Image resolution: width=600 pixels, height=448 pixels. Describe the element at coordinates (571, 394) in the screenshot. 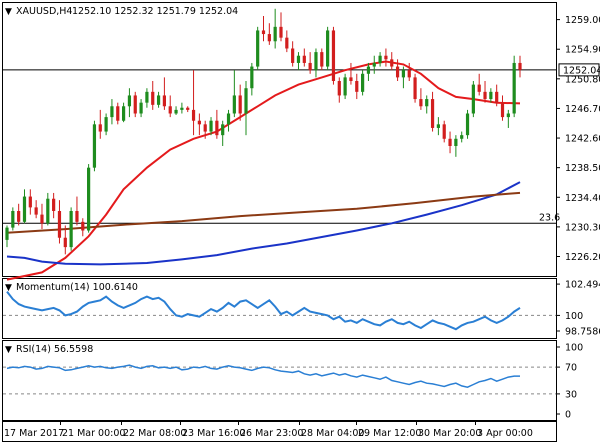

I see `rsi-y-tick-label: 30` at that location.